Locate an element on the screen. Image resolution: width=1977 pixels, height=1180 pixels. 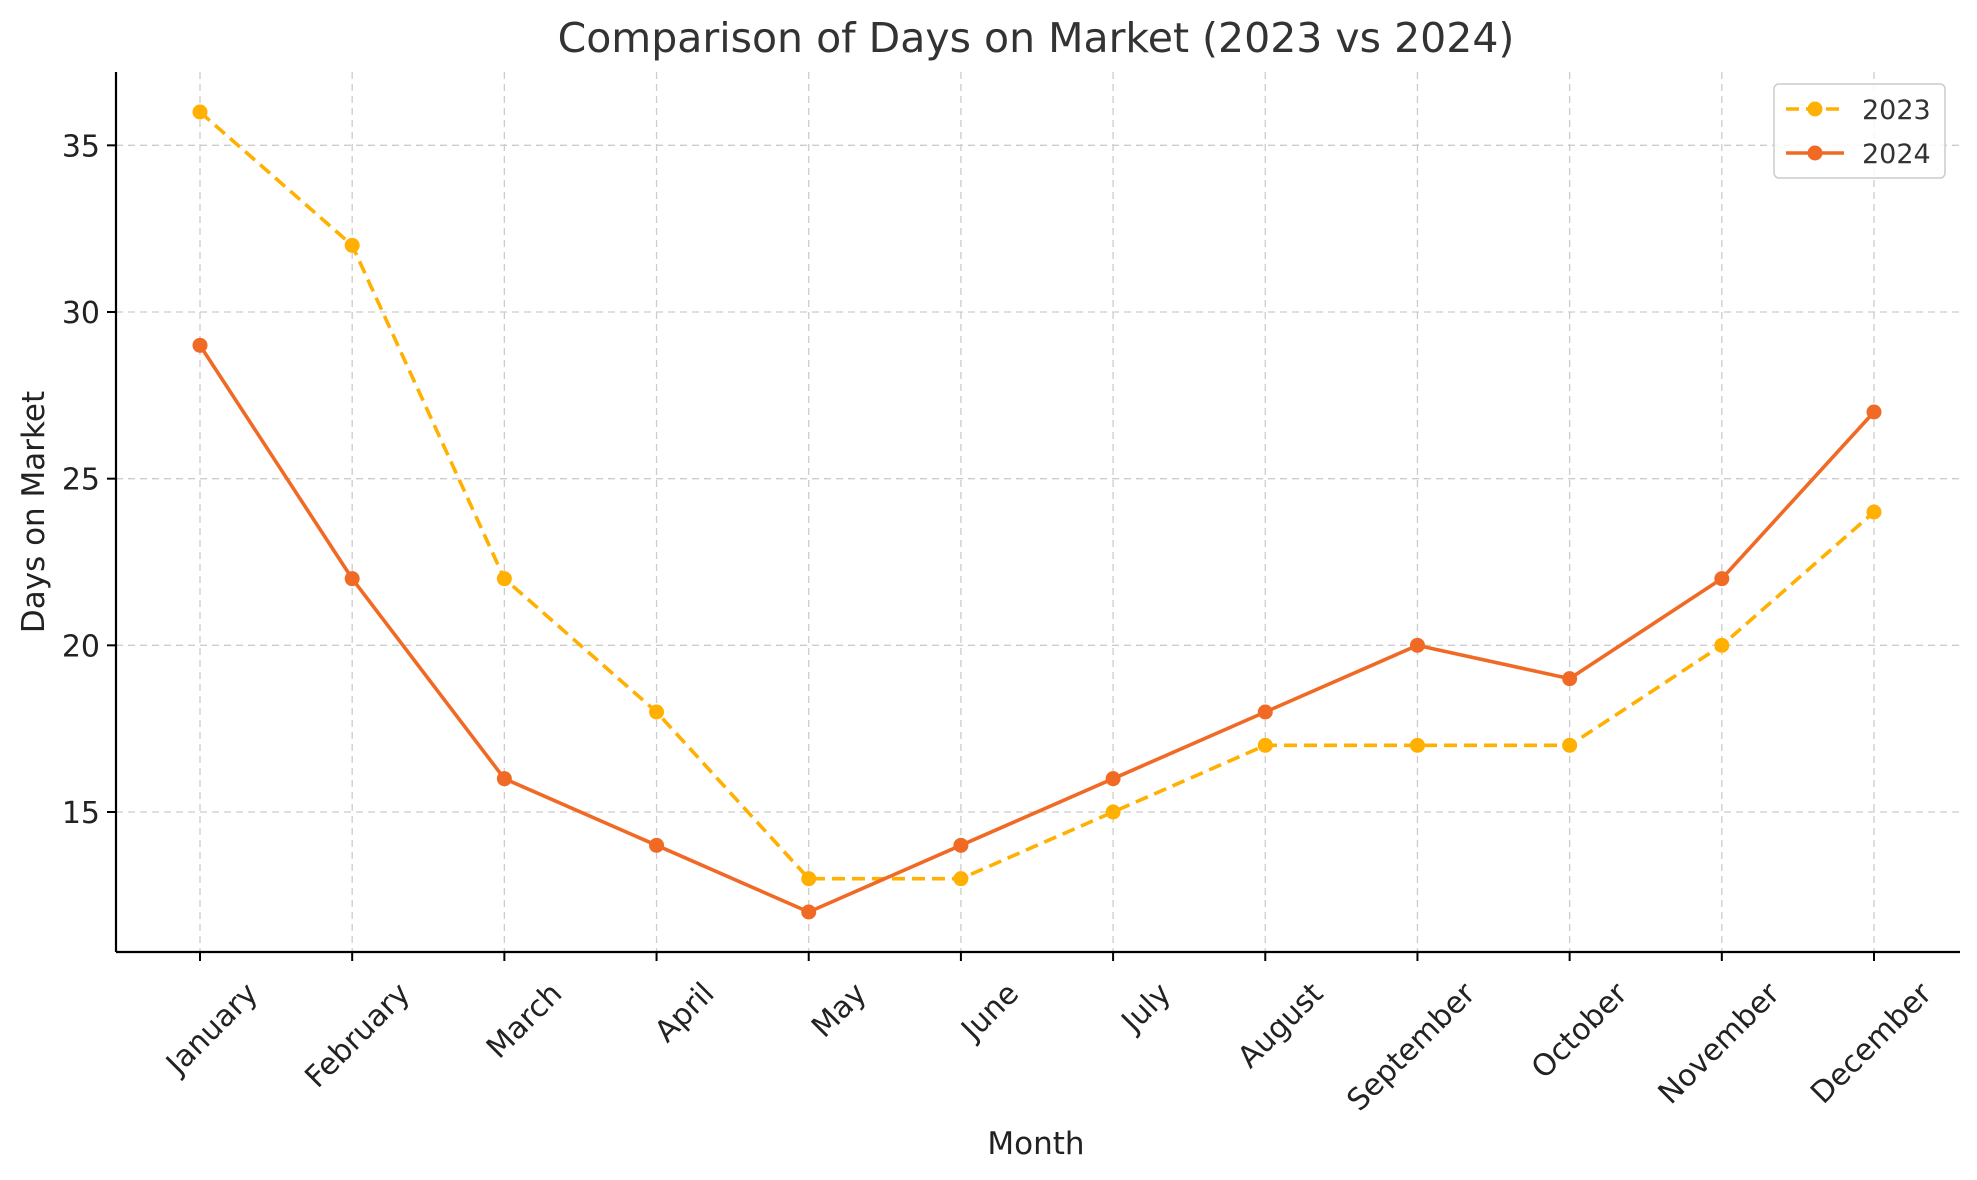
x-tick-label: December is located at coordinates (1871, 1043).